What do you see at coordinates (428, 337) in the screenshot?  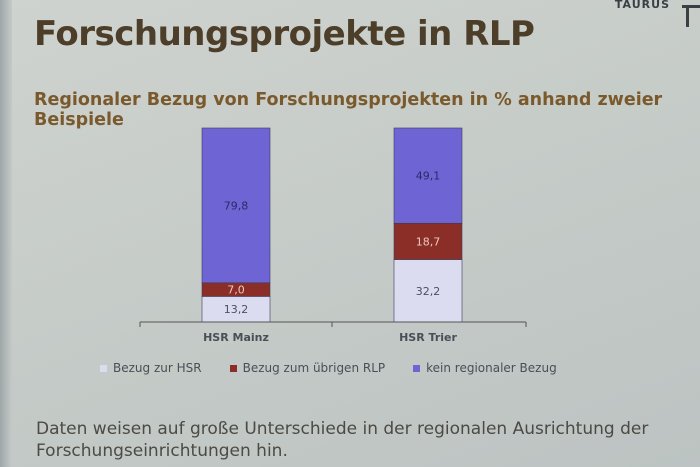 I see `category-label-hsr-trier: HSR Trier` at bounding box center [428, 337].